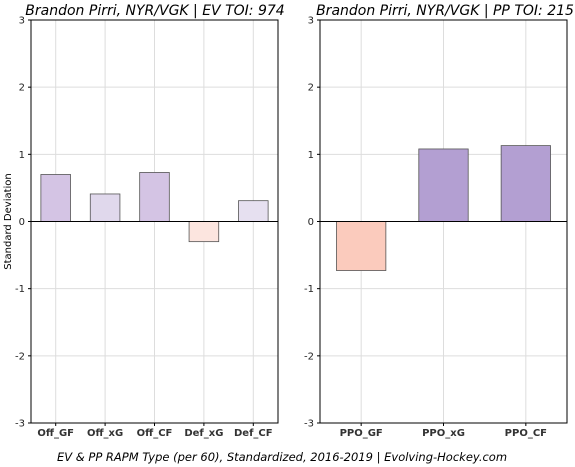 This screenshot has height=467, width=575. What do you see at coordinates (105, 433) in the screenshot?
I see `category-label: Off_xG` at bounding box center [105, 433].